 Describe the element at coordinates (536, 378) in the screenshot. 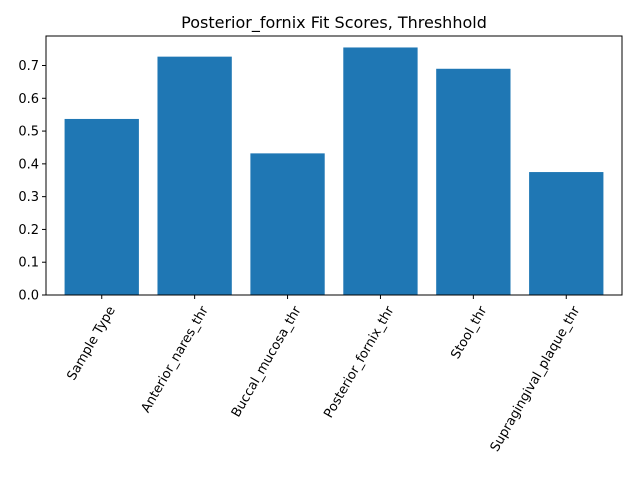

I see `x-tick-label: Supragingival_plaque_thr` at that location.